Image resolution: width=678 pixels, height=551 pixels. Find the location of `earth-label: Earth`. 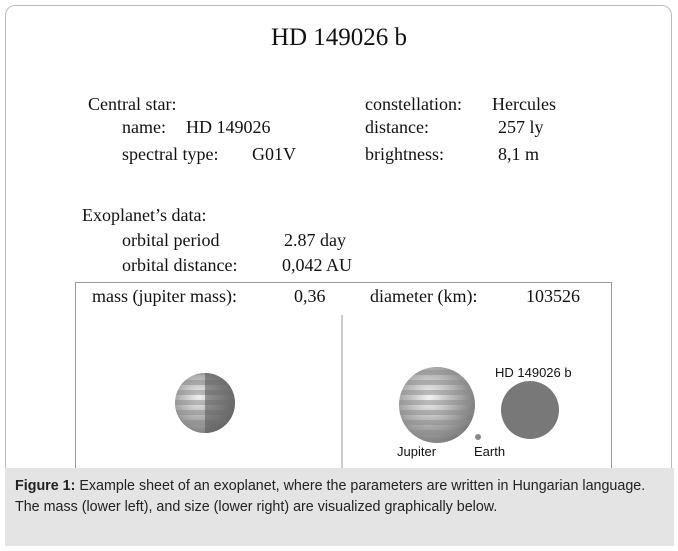

earth-label: Earth is located at coordinates (490, 451).